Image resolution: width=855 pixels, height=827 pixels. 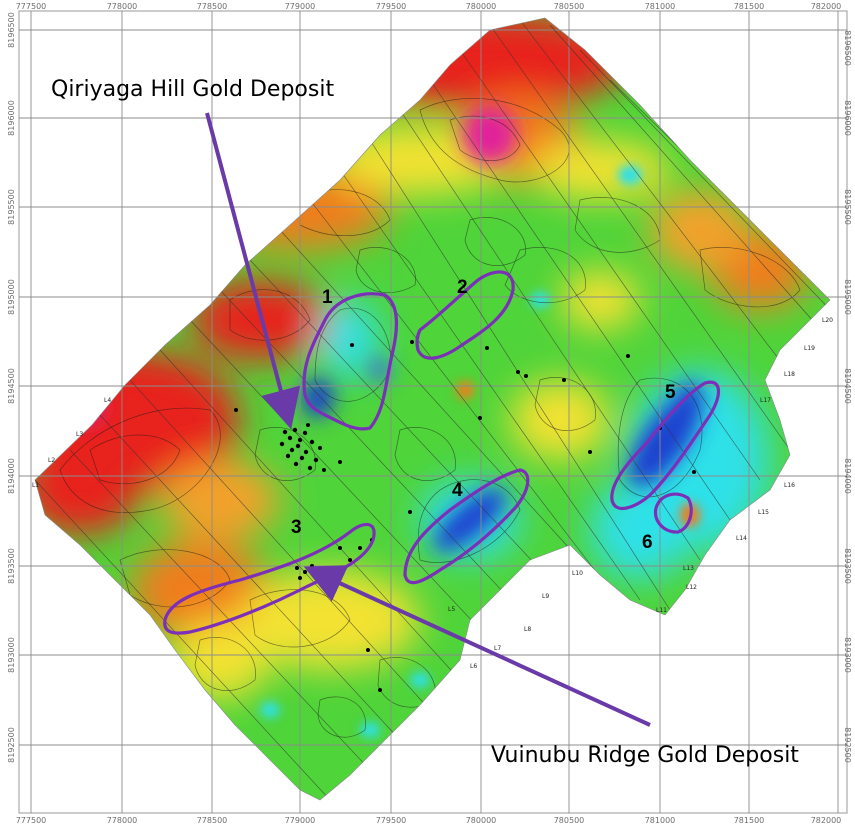 I want to click on line-label: L11, so click(x=661, y=610).